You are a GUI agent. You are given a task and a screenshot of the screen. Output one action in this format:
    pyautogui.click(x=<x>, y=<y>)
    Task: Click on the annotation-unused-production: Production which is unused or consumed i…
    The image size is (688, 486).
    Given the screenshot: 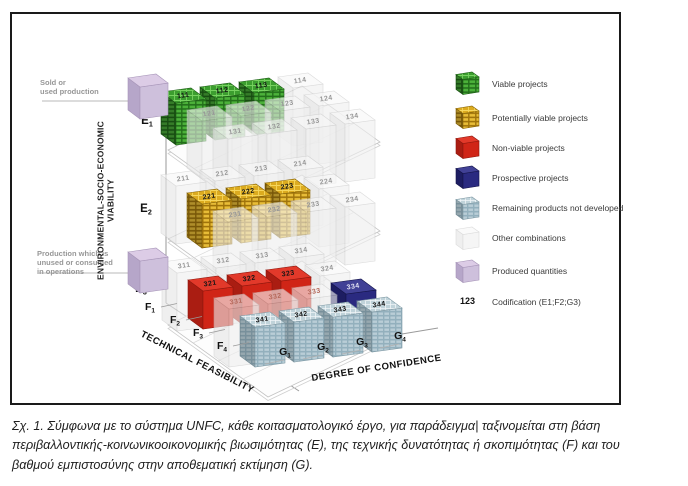 What is the action you would take?
    pyautogui.click(x=75, y=262)
    